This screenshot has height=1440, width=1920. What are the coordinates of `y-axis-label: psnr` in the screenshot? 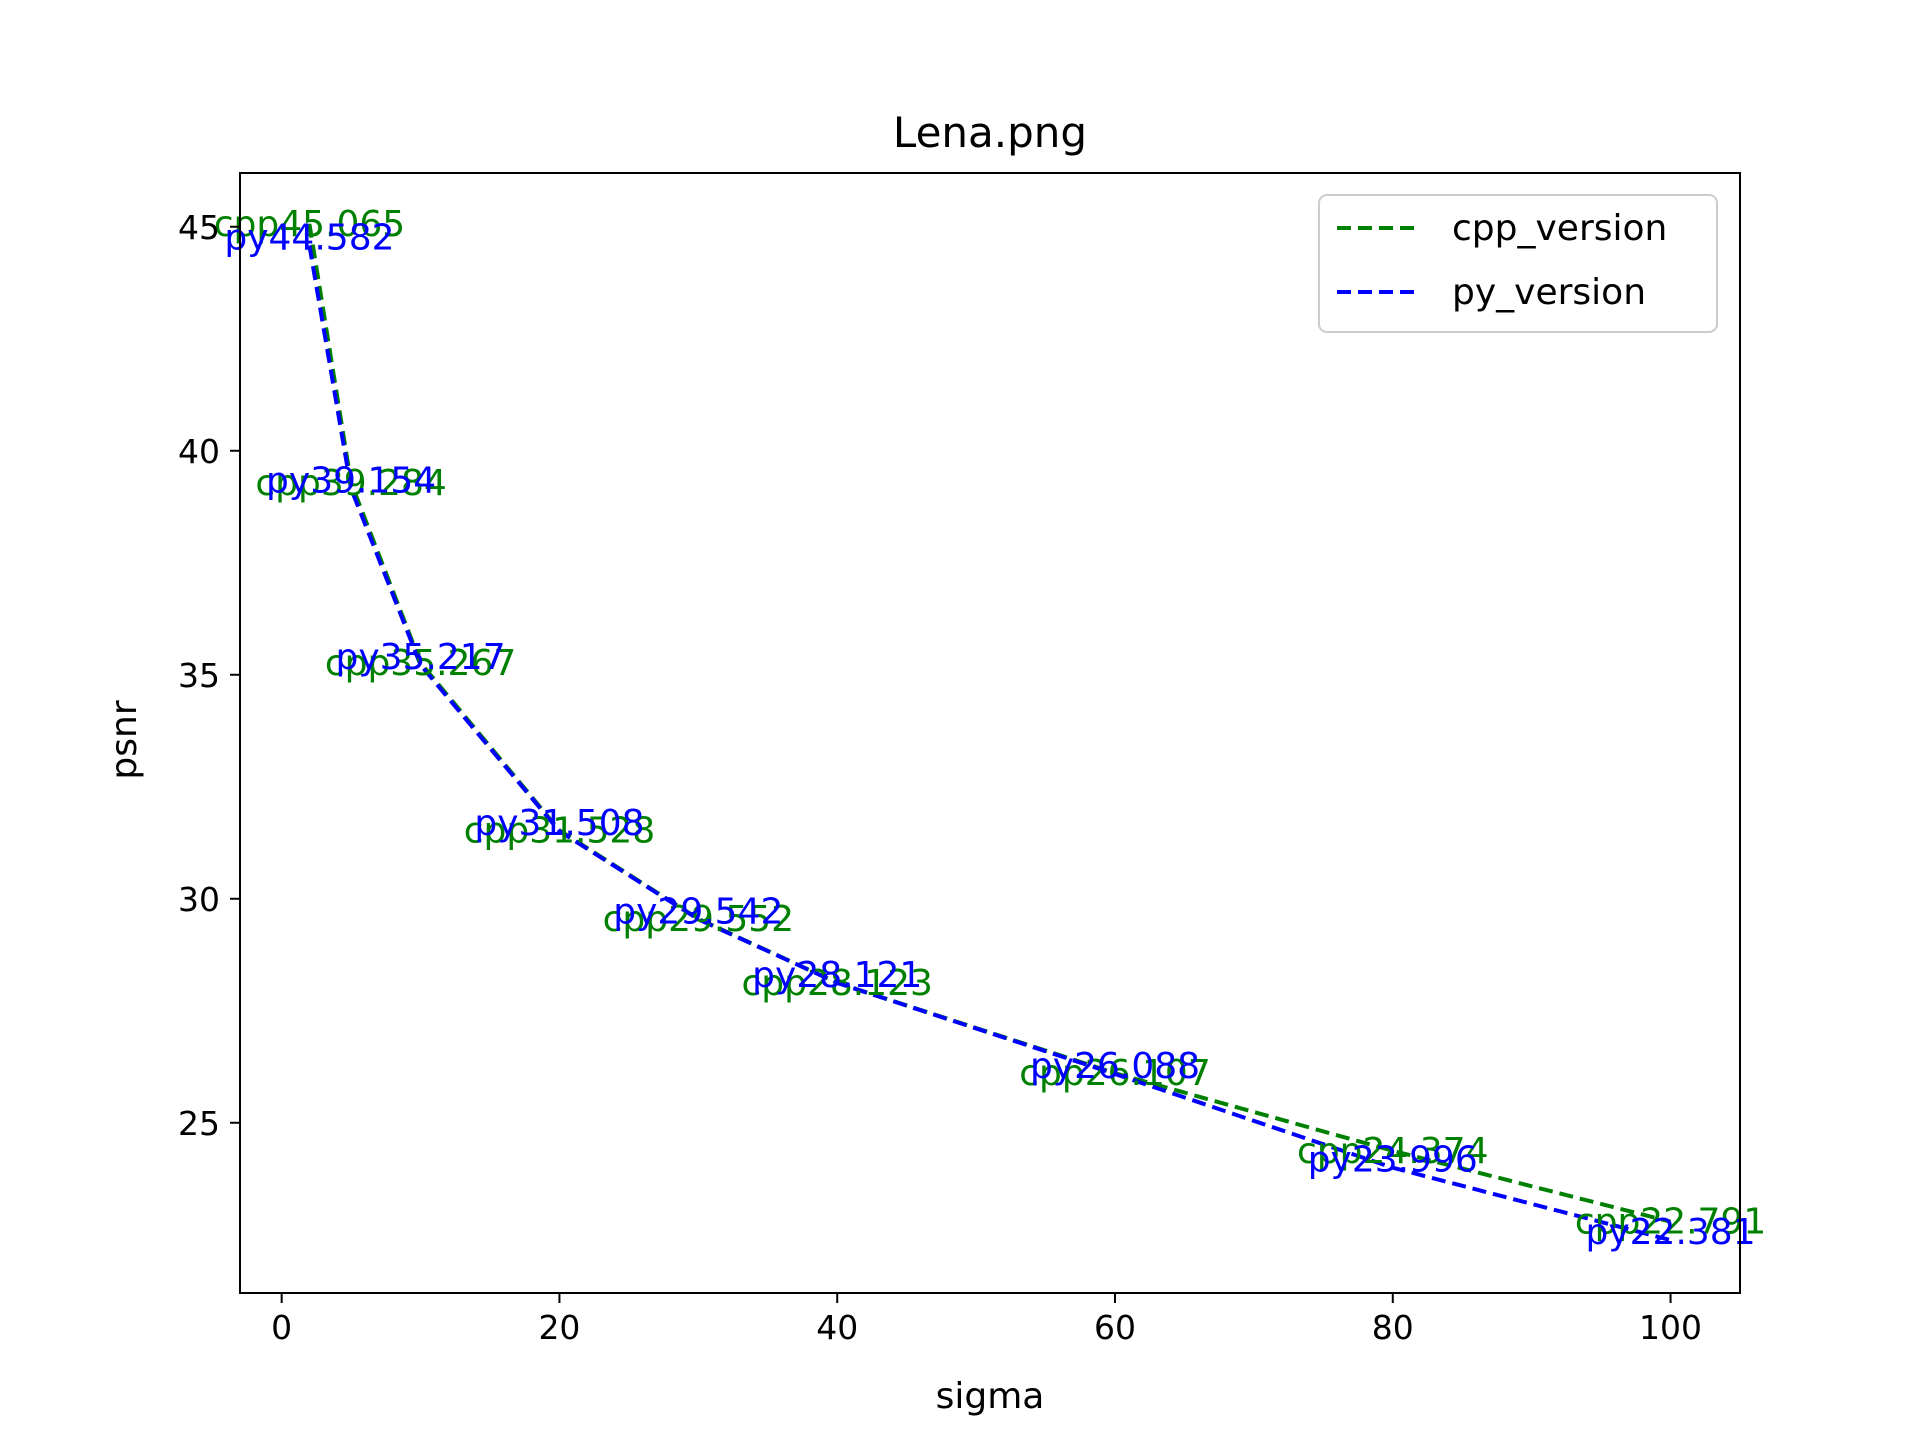 It's located at (124, 739).